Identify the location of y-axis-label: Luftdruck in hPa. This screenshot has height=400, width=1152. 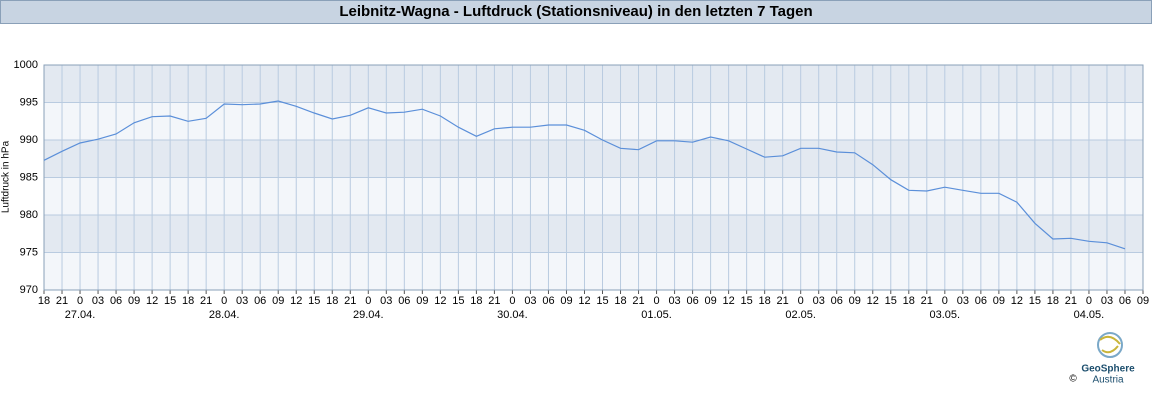
(6, 176).